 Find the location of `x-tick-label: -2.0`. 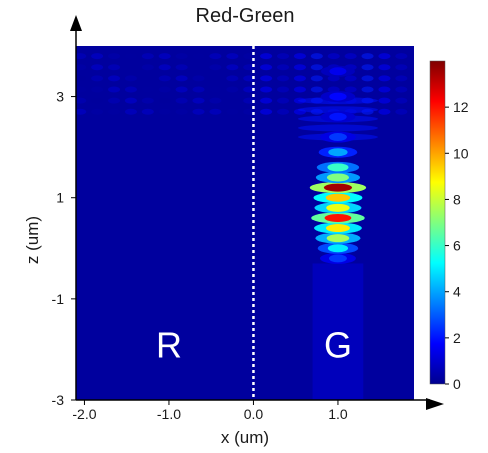

x-tick-label: -2.0 is located at coordinates (84, 414).